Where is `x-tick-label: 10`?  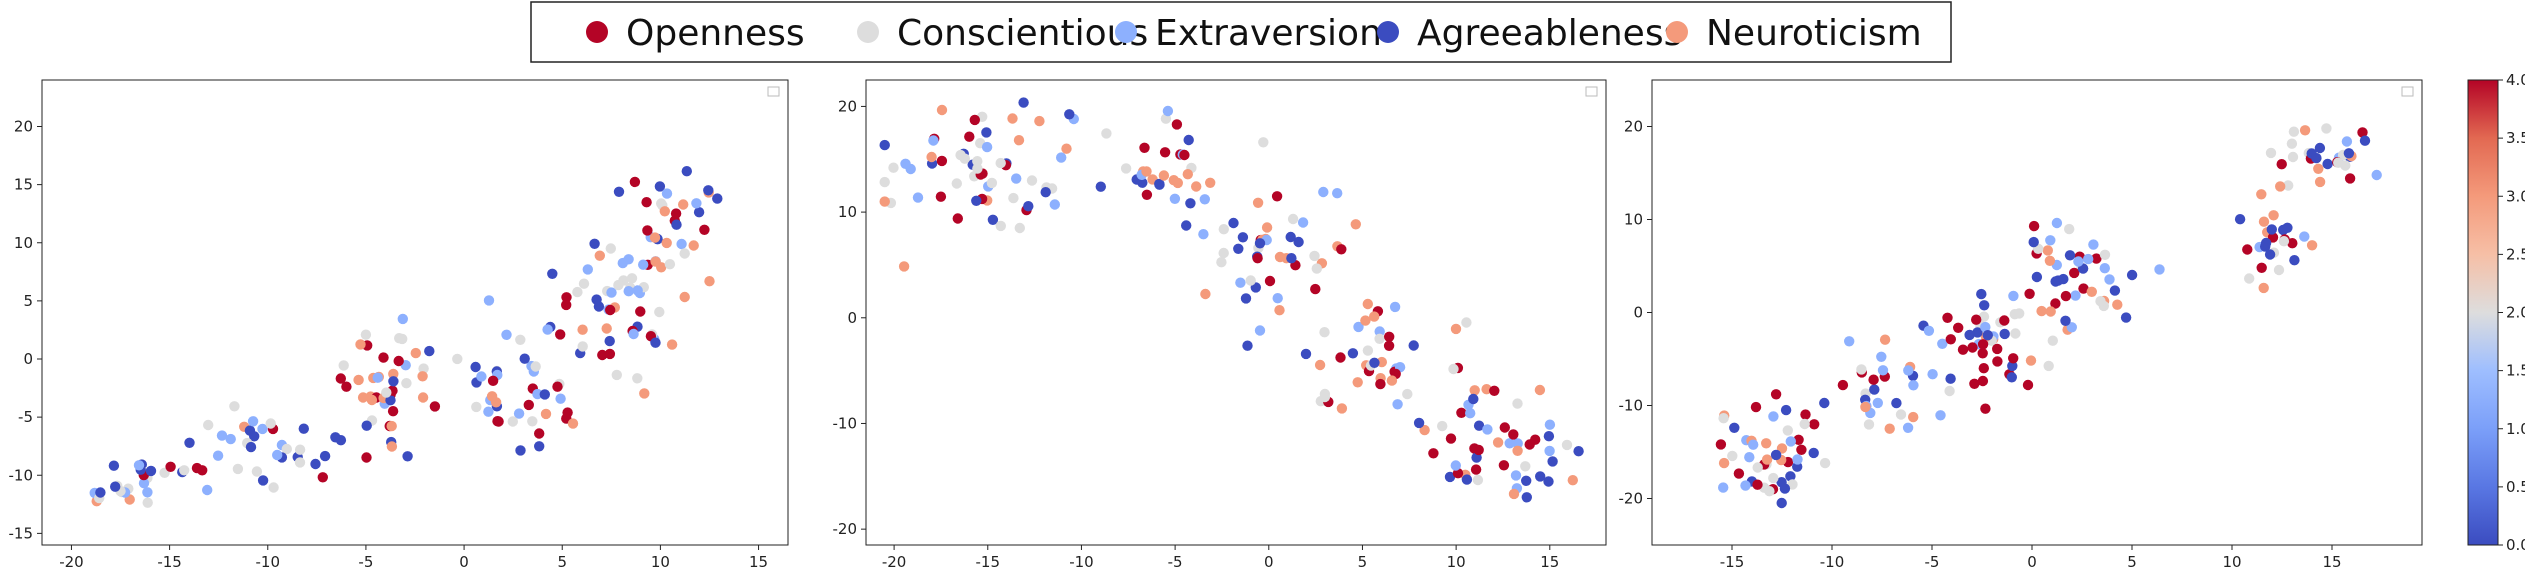 x-tick-label: 10 is located at coordinates (2231, 562).